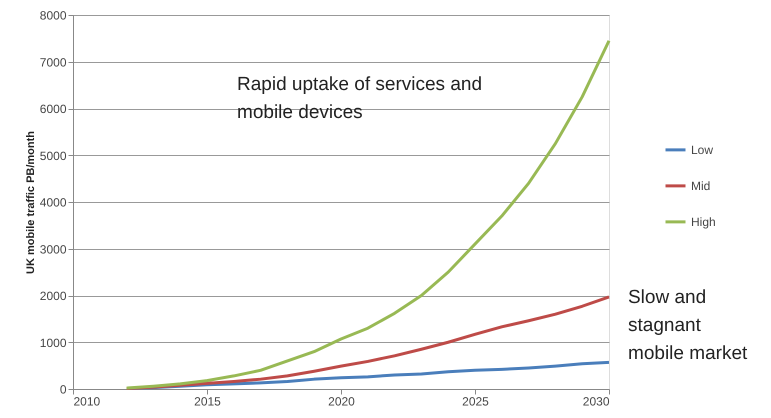 This screenshot has width=771, height=418. I want to click on y-tick-label: 5000, so click(53, 155).